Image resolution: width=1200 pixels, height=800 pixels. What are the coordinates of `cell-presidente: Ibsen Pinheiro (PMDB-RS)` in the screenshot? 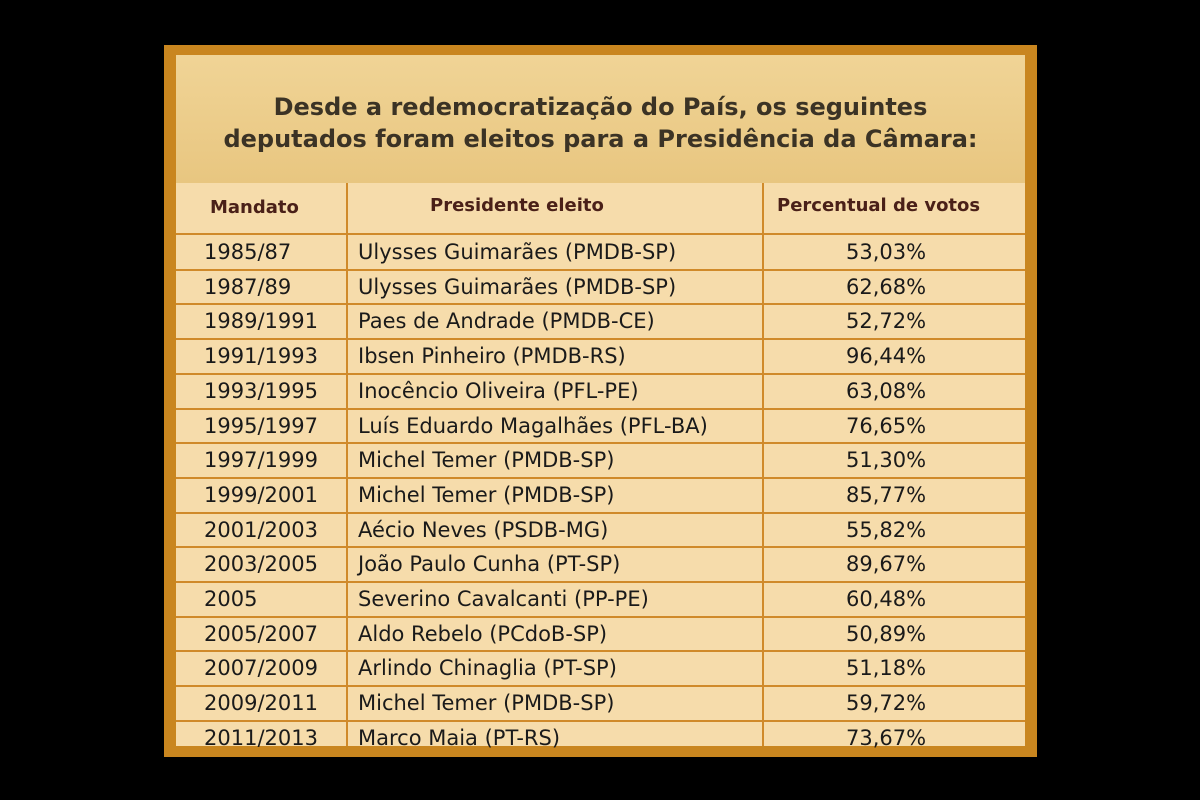 It's located at (492, 356).